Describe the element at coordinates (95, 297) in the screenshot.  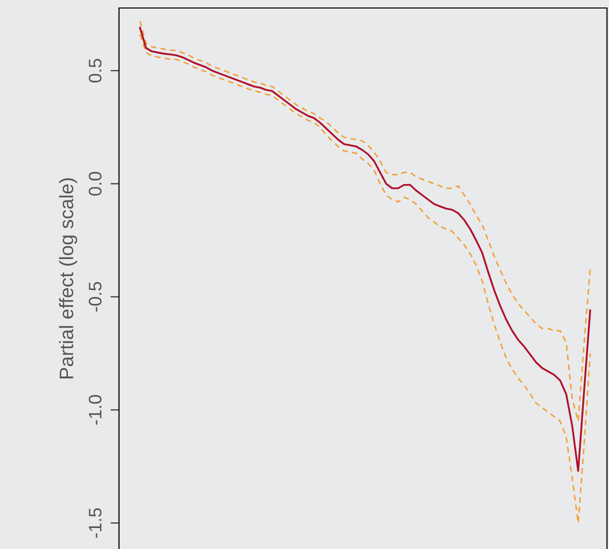
I see `y-tick-label: -0.5` at that location.